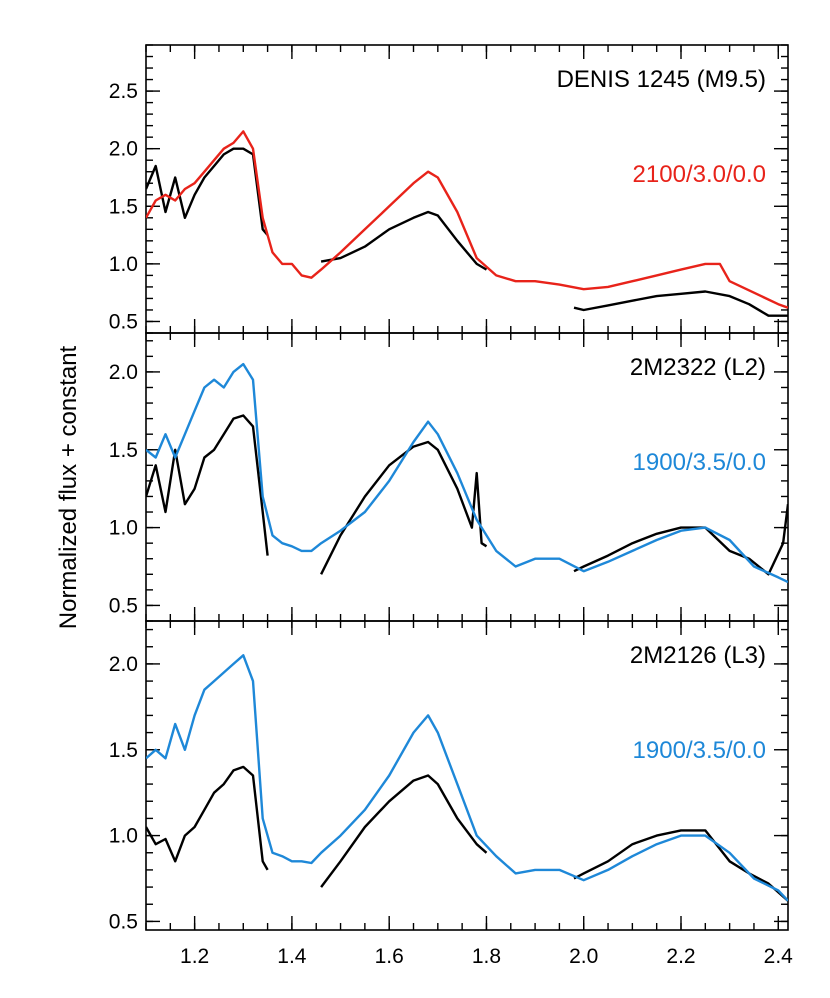 Image resolution: width=830 pixels, height=998 pixels. Describe the element at coordinates (680, 956) in the screenshot. I see `x-tick-label: 2.2` at that location.